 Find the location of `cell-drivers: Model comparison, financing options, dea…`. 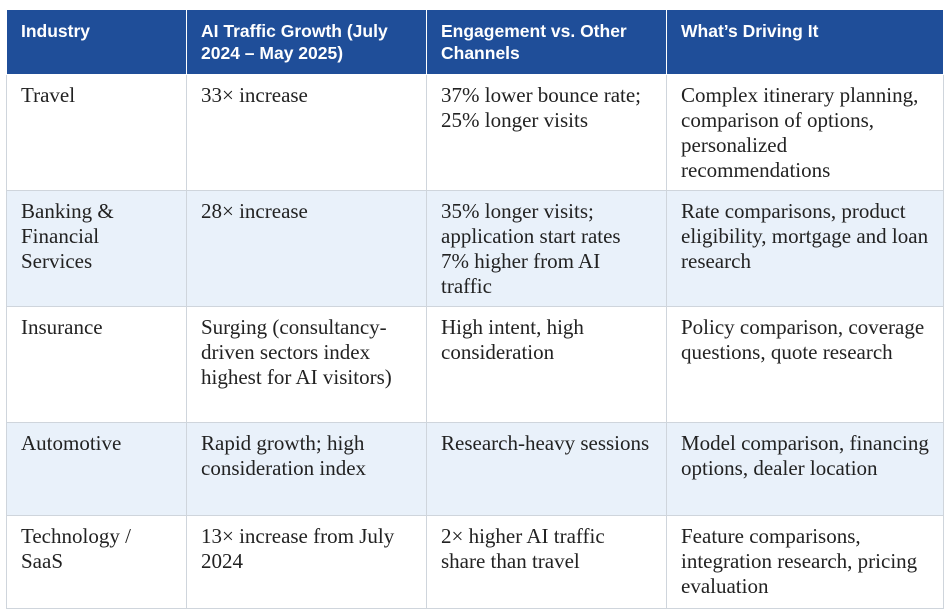

cell-drivers: Model comparison, financing options, dea… is located at coordinates (805, 469).